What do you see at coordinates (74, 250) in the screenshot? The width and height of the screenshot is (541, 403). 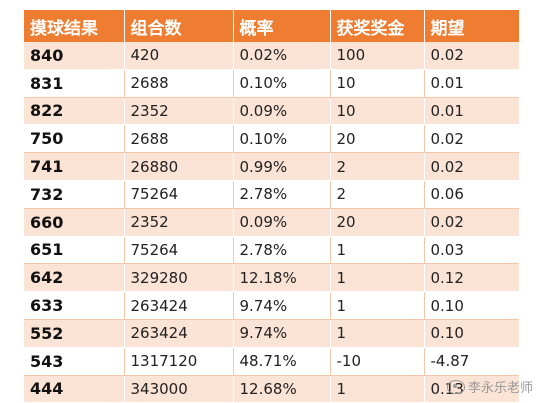 I see `cell-result: 651` at bounding box center [74, 250].